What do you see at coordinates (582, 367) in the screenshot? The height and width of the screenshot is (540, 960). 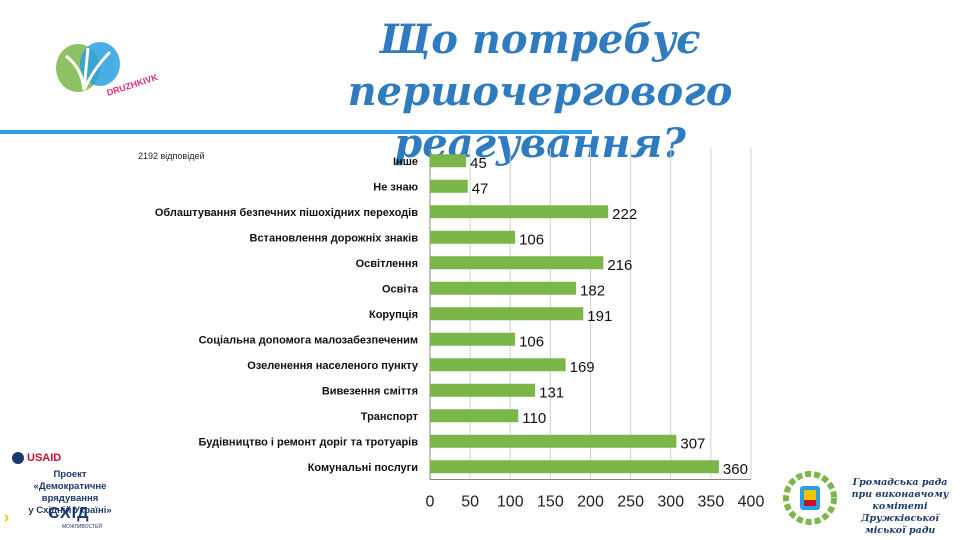 I see `bar-value-label: 169` at bounding box center [582, 367].